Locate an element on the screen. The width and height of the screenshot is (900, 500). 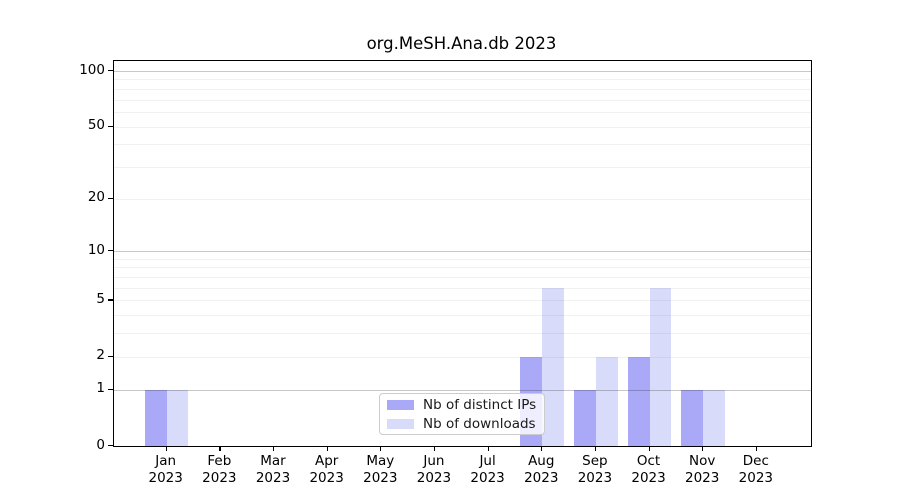
legend-item-downloads: Nb of downloads is located at coordinates (462, 424).